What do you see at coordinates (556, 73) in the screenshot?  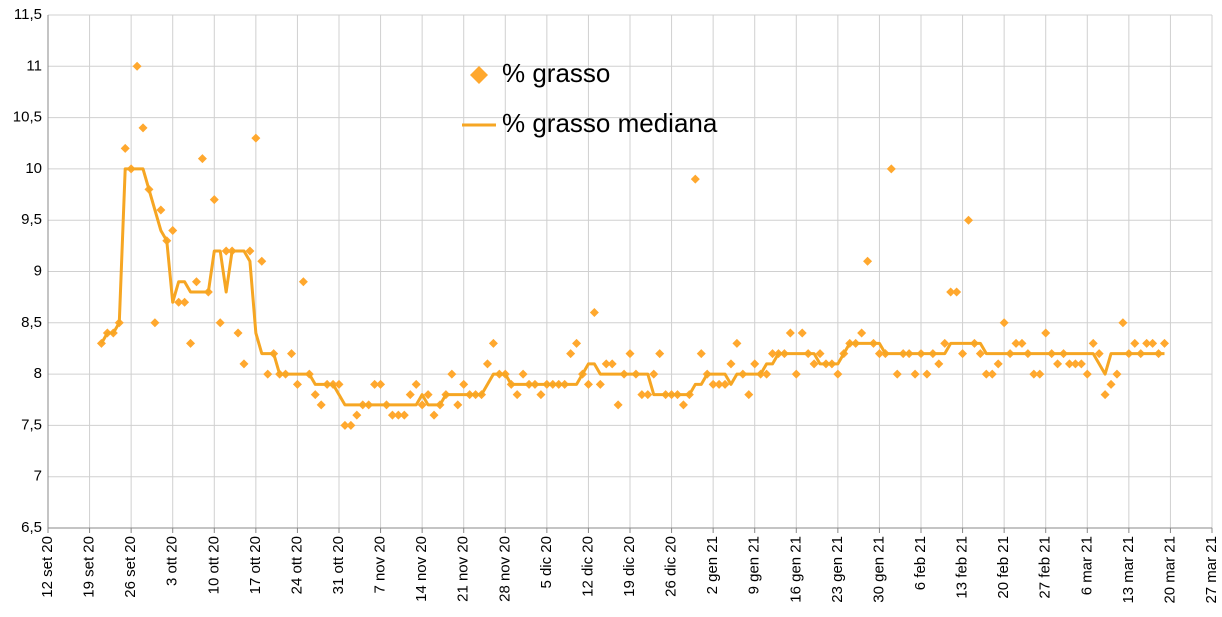 I see `legend-label: % grasso` at bounding box center [556, 73].